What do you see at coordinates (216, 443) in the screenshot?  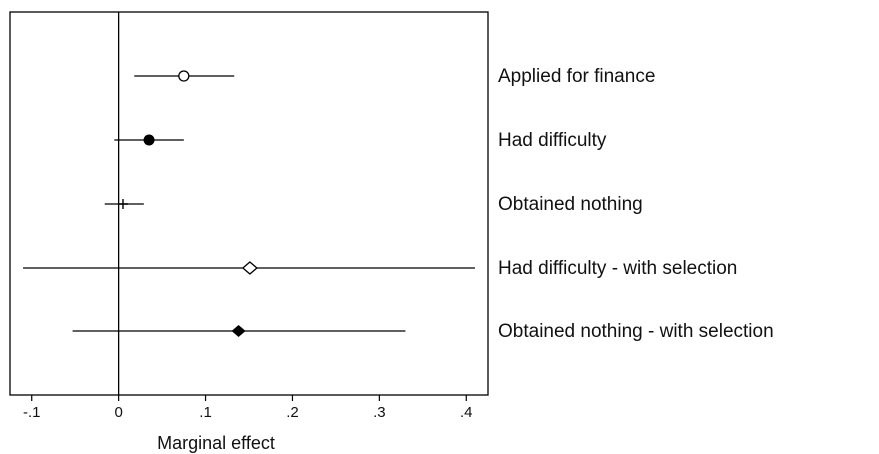 I see `x-axis-title: Marginal effect` at bounding box center [216, 443].